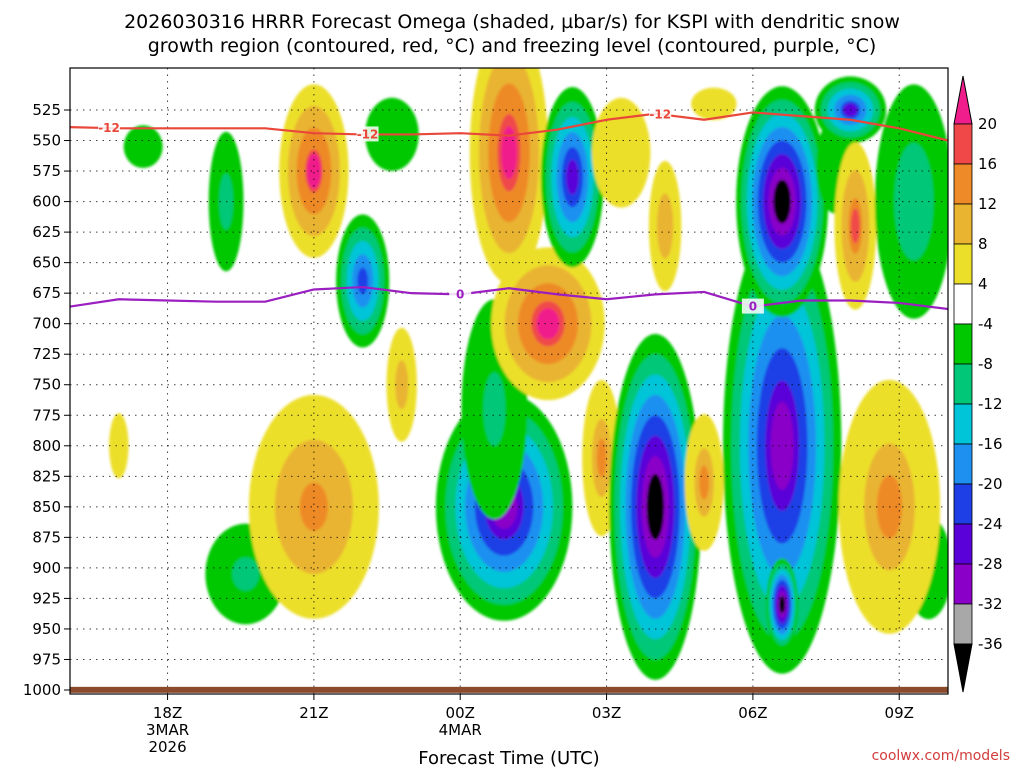  I want to click on colorbar-label: 20, so click(987, 124).